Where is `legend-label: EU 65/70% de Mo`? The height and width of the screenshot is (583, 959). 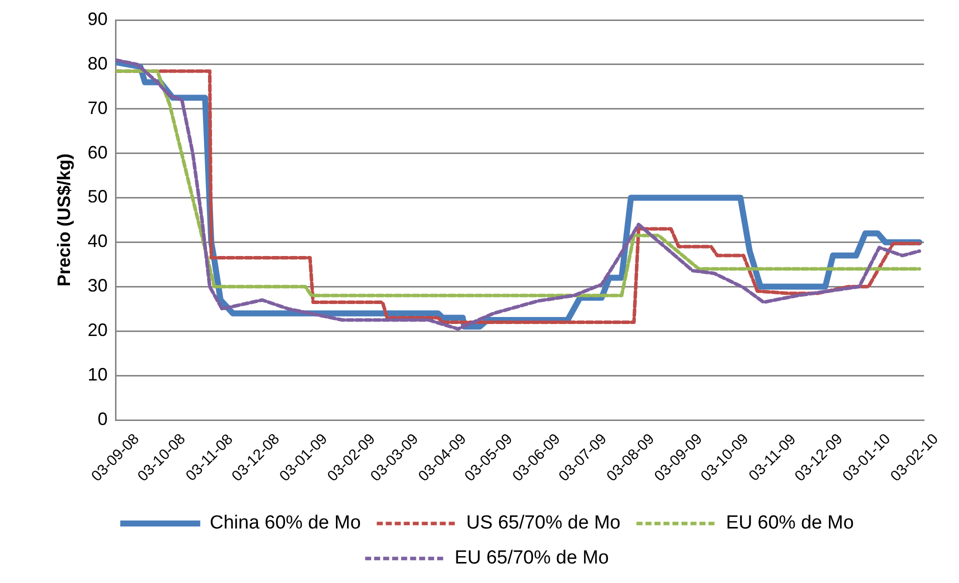
legend-label: EU 65/70% de Mo is located at coordinates (531, 558).